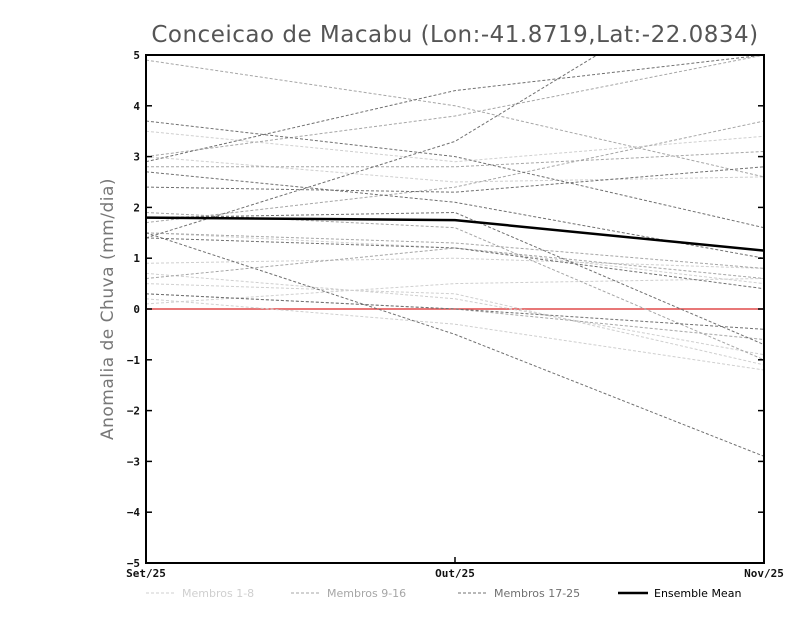 This screenshot has height=618, width=800. I want to click on x-tick-label: Out/25, so click(455, 573).